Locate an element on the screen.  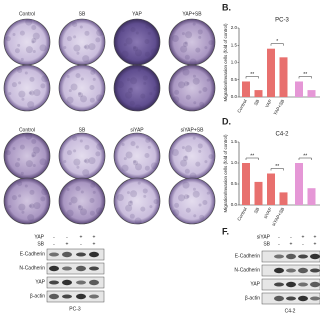
y-tick-label: 1.5 is located at coordinates (234, 44).